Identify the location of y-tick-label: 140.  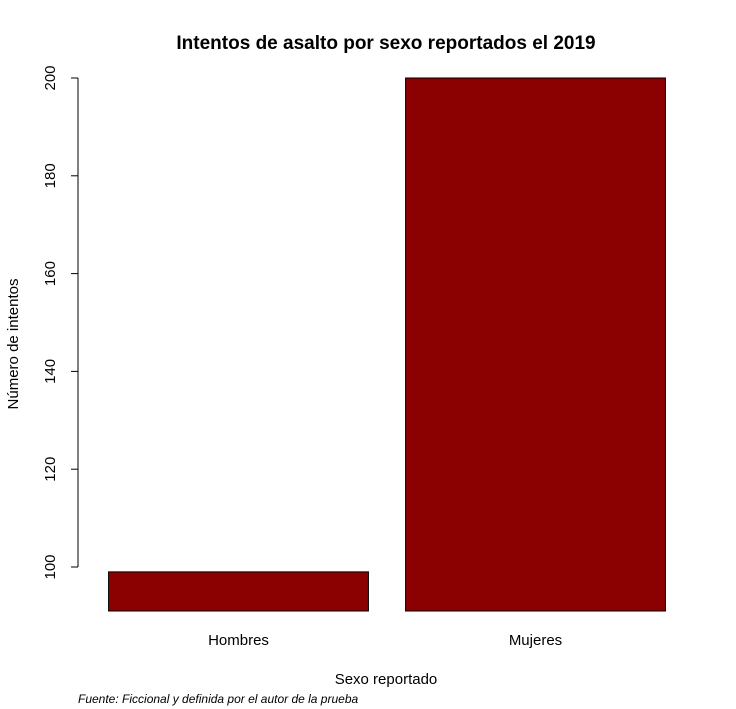
(50, 371).